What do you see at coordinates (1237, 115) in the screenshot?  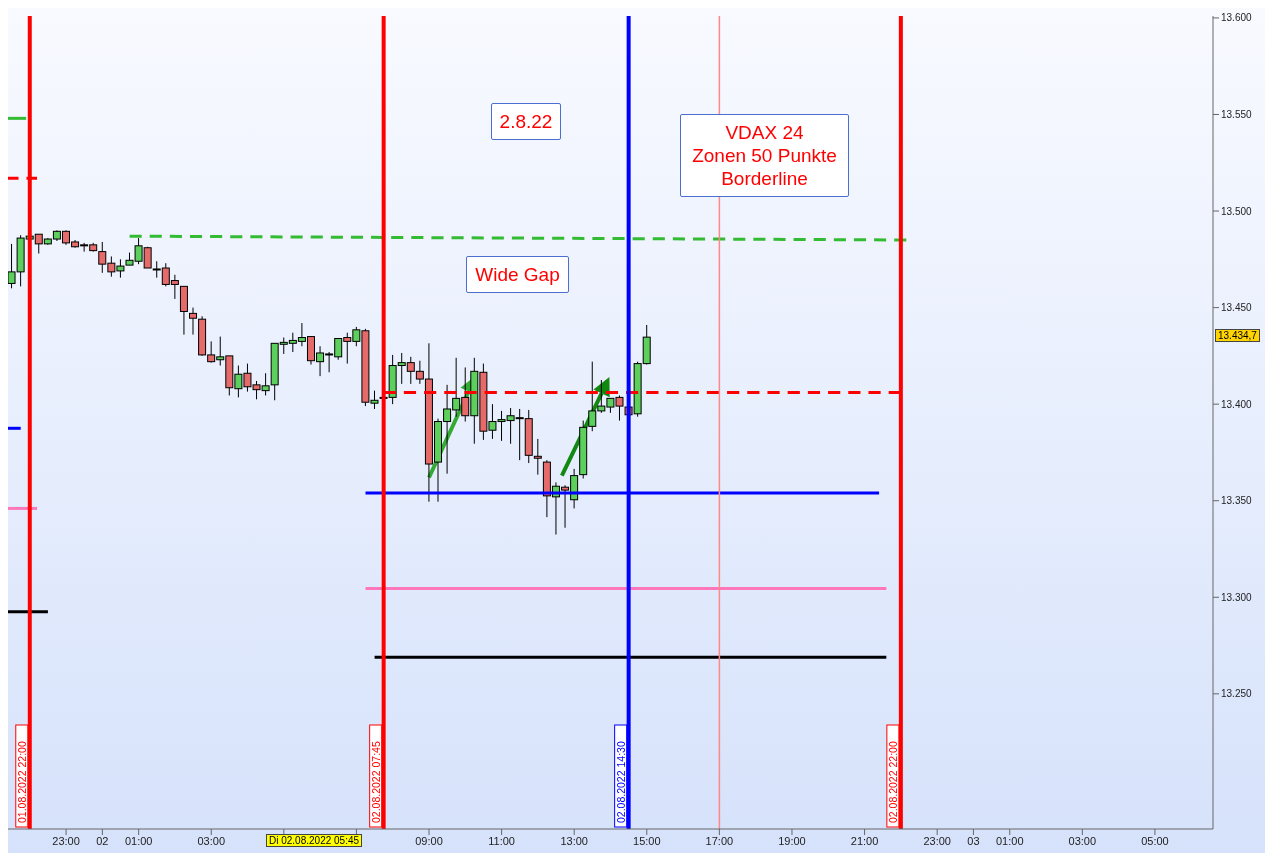 I see `y-tick-label: 13.550` at bounding box center [1237, 115].